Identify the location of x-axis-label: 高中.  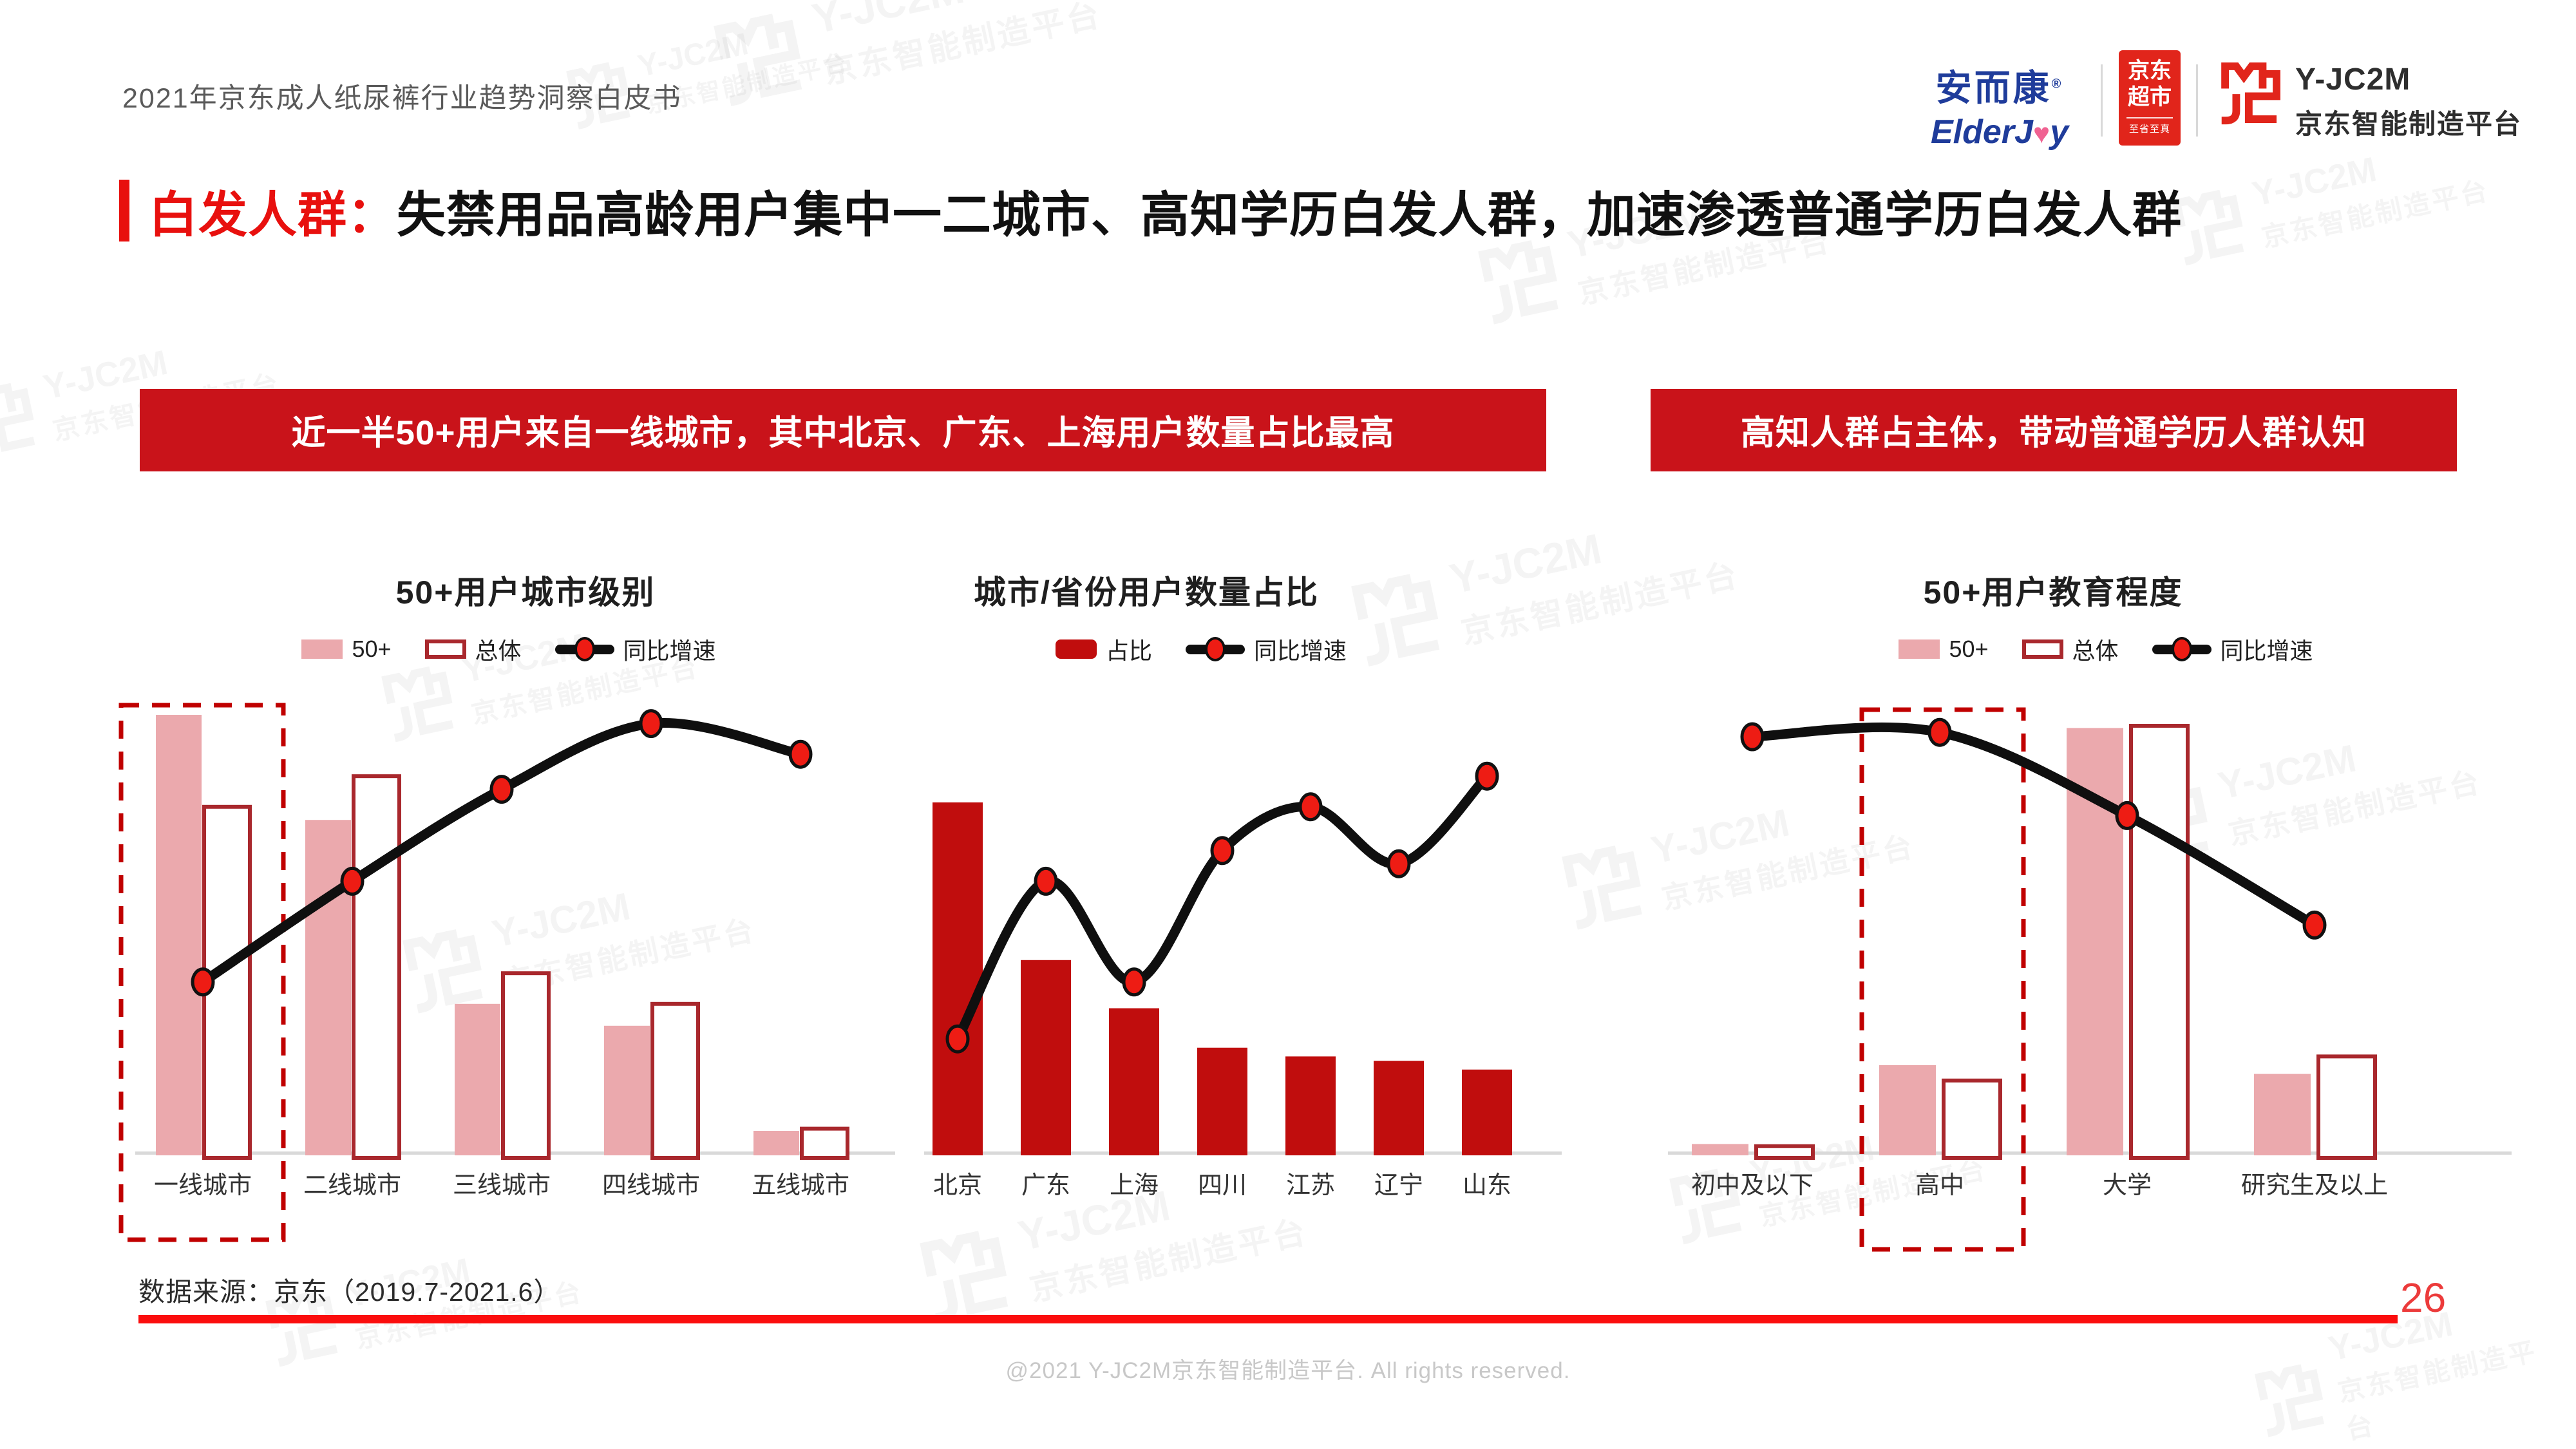
(1940, 1186).